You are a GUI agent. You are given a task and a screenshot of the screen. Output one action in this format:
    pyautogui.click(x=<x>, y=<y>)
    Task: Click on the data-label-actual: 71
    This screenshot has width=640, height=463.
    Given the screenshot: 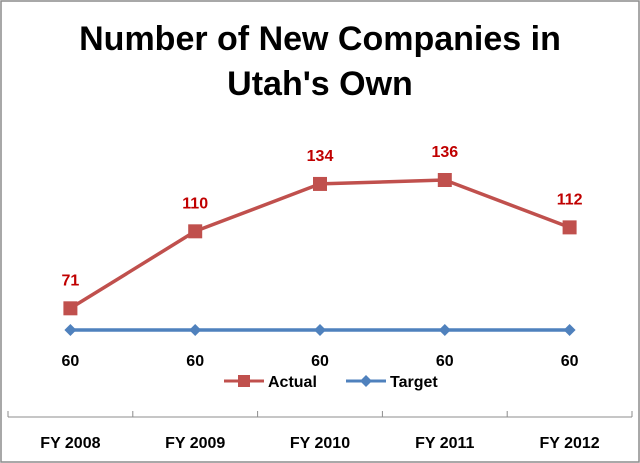 What is the action you would take?
    pyautogui.click(x=71, y=280)
    